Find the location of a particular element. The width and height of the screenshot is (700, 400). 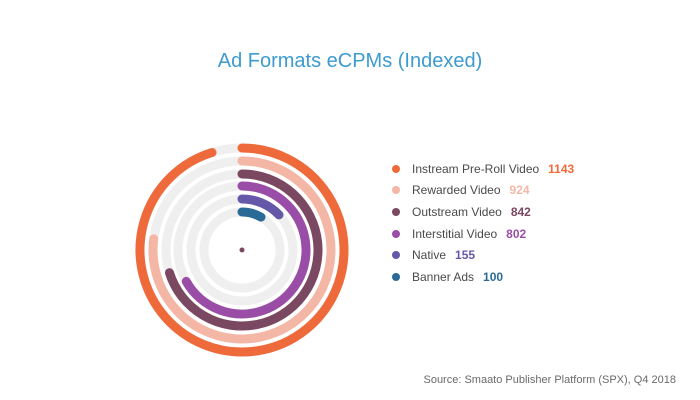

chart-title: Ad Formats eCPMs (Indexed) is located at coordinates (350, 61).